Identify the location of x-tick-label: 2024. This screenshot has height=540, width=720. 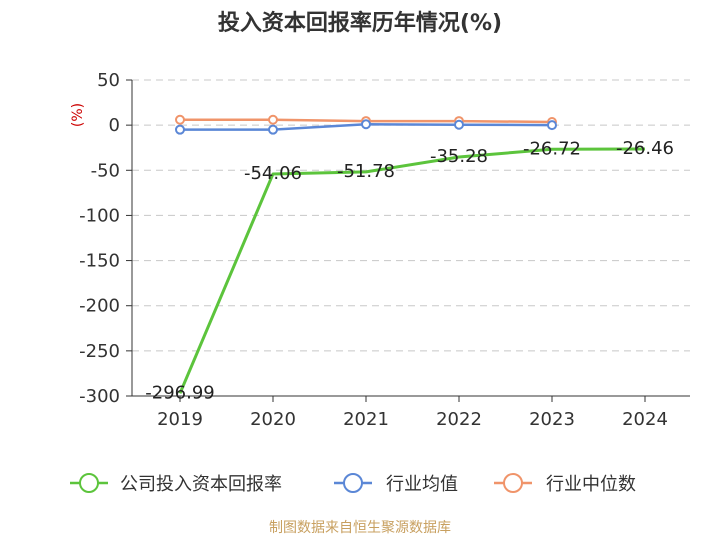
(645, 419).